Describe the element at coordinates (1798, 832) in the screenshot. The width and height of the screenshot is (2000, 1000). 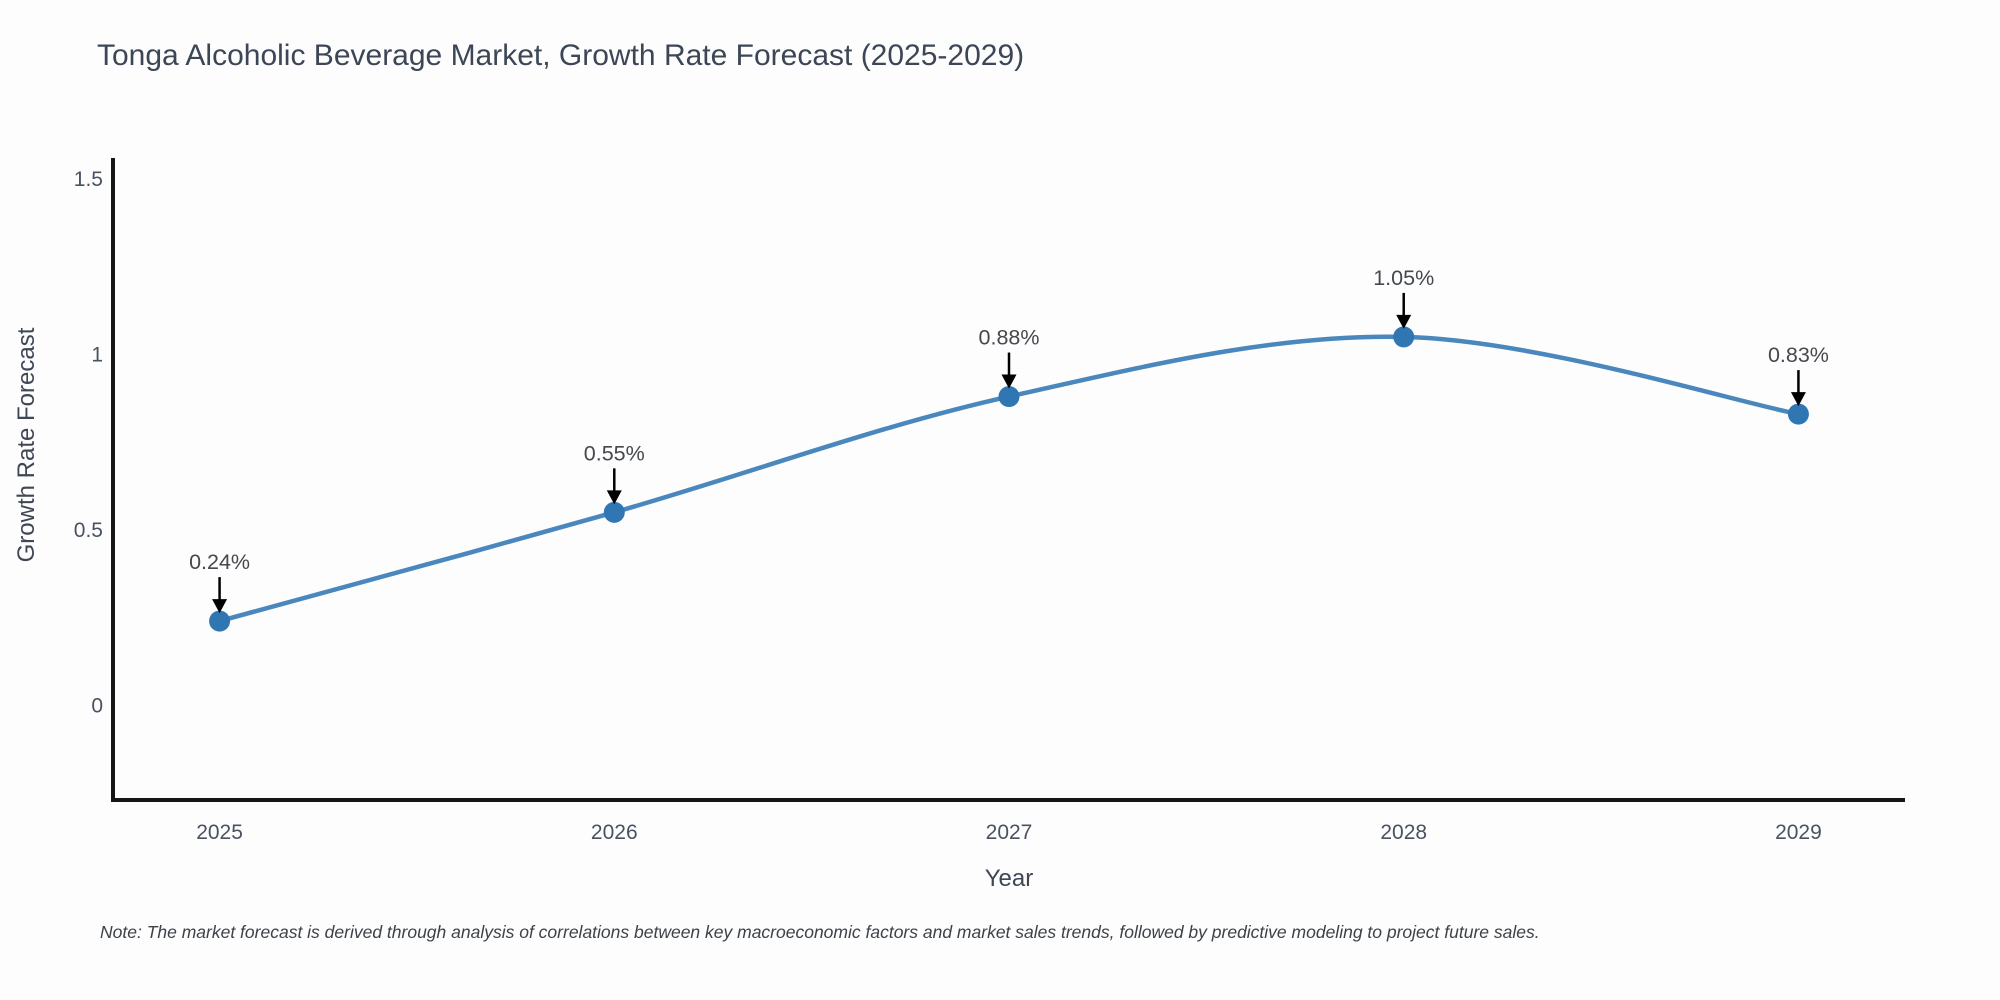
I see `x-tick-label: 2029` at that location.